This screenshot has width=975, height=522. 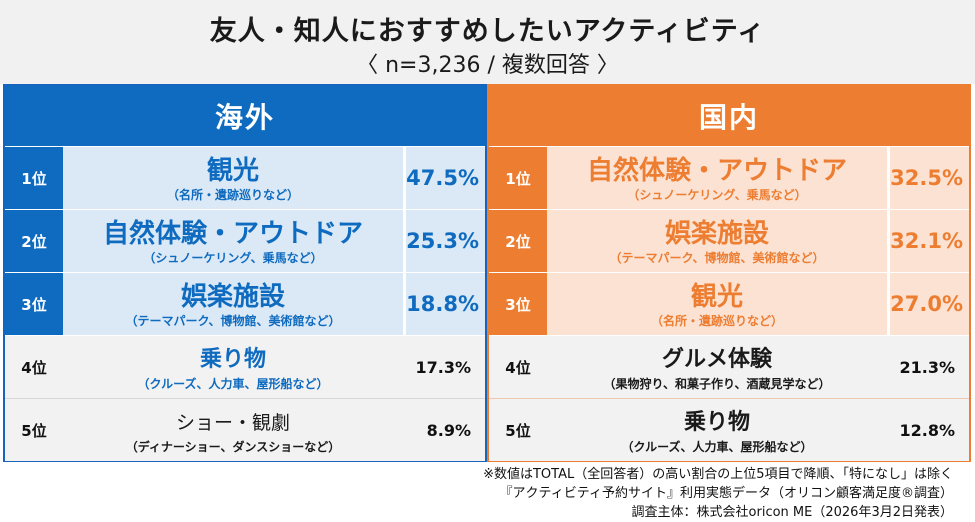 I want to click on percent-value: 12.8%, so click(x=927, y=430).